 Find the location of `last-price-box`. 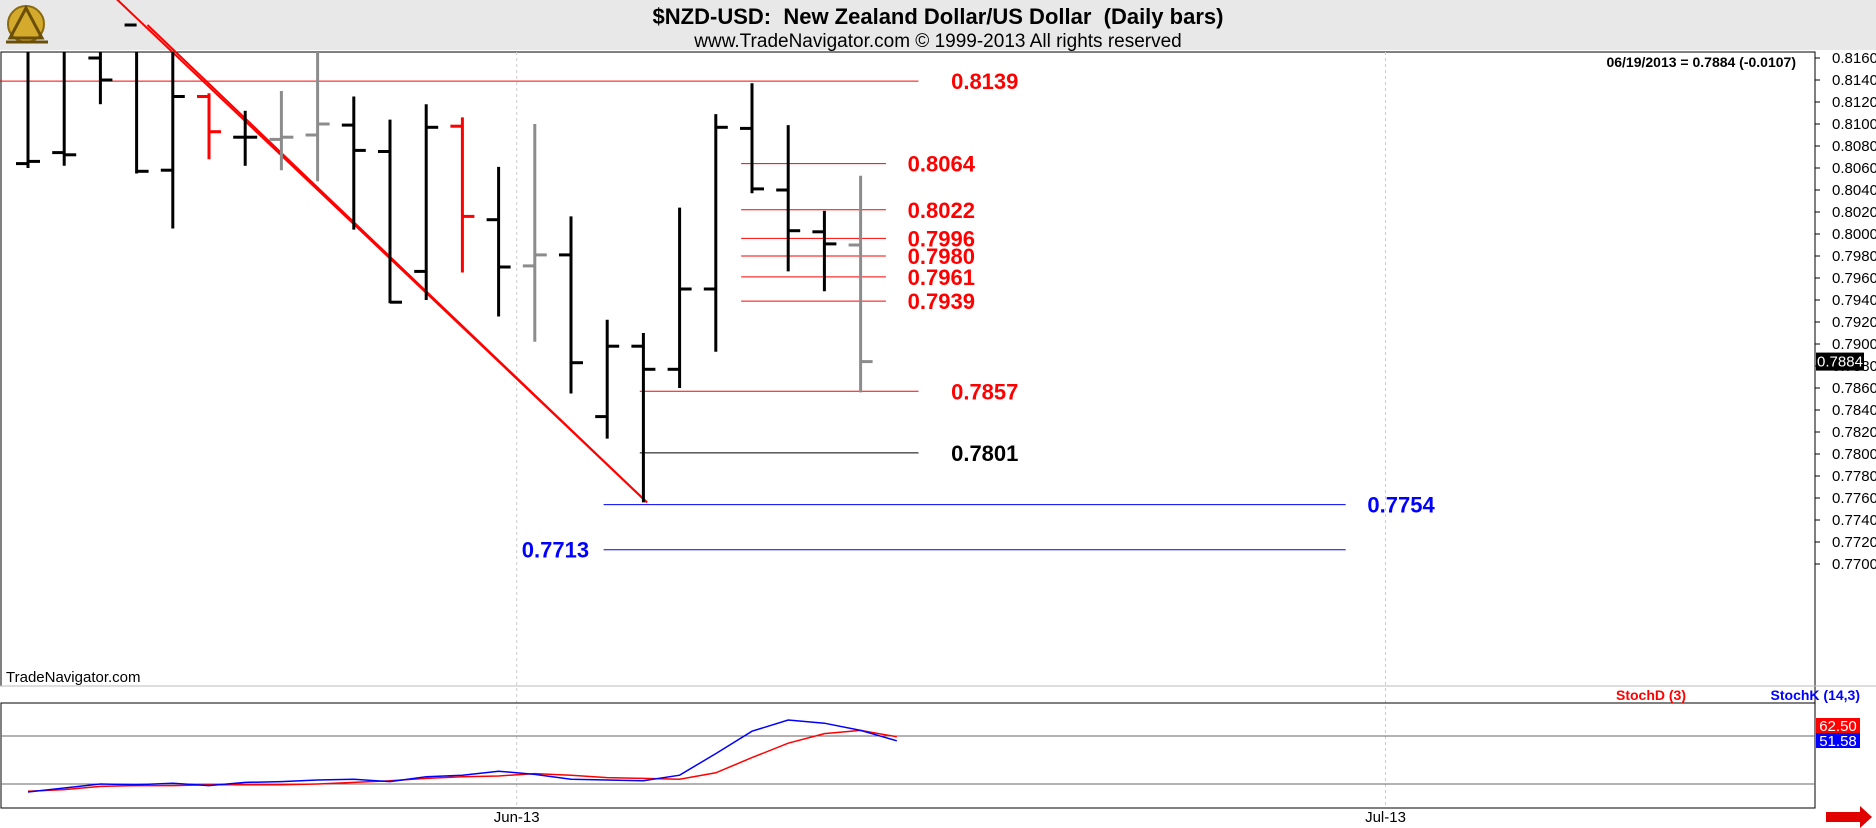

last-price-box is located at coordinates (1840, 361).